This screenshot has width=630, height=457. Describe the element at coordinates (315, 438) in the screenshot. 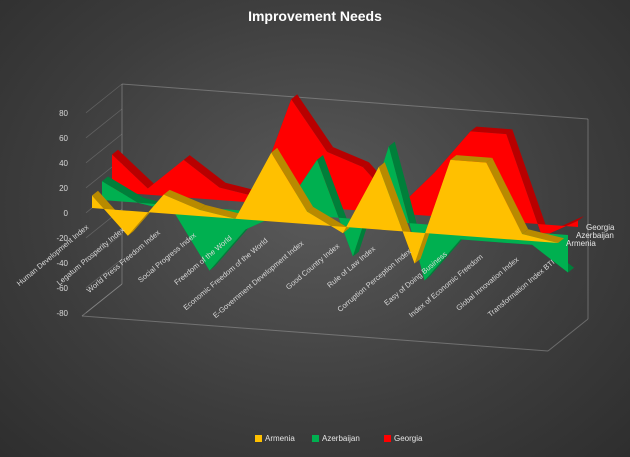

I see `legend-swatch-azerbaijan` at that location.